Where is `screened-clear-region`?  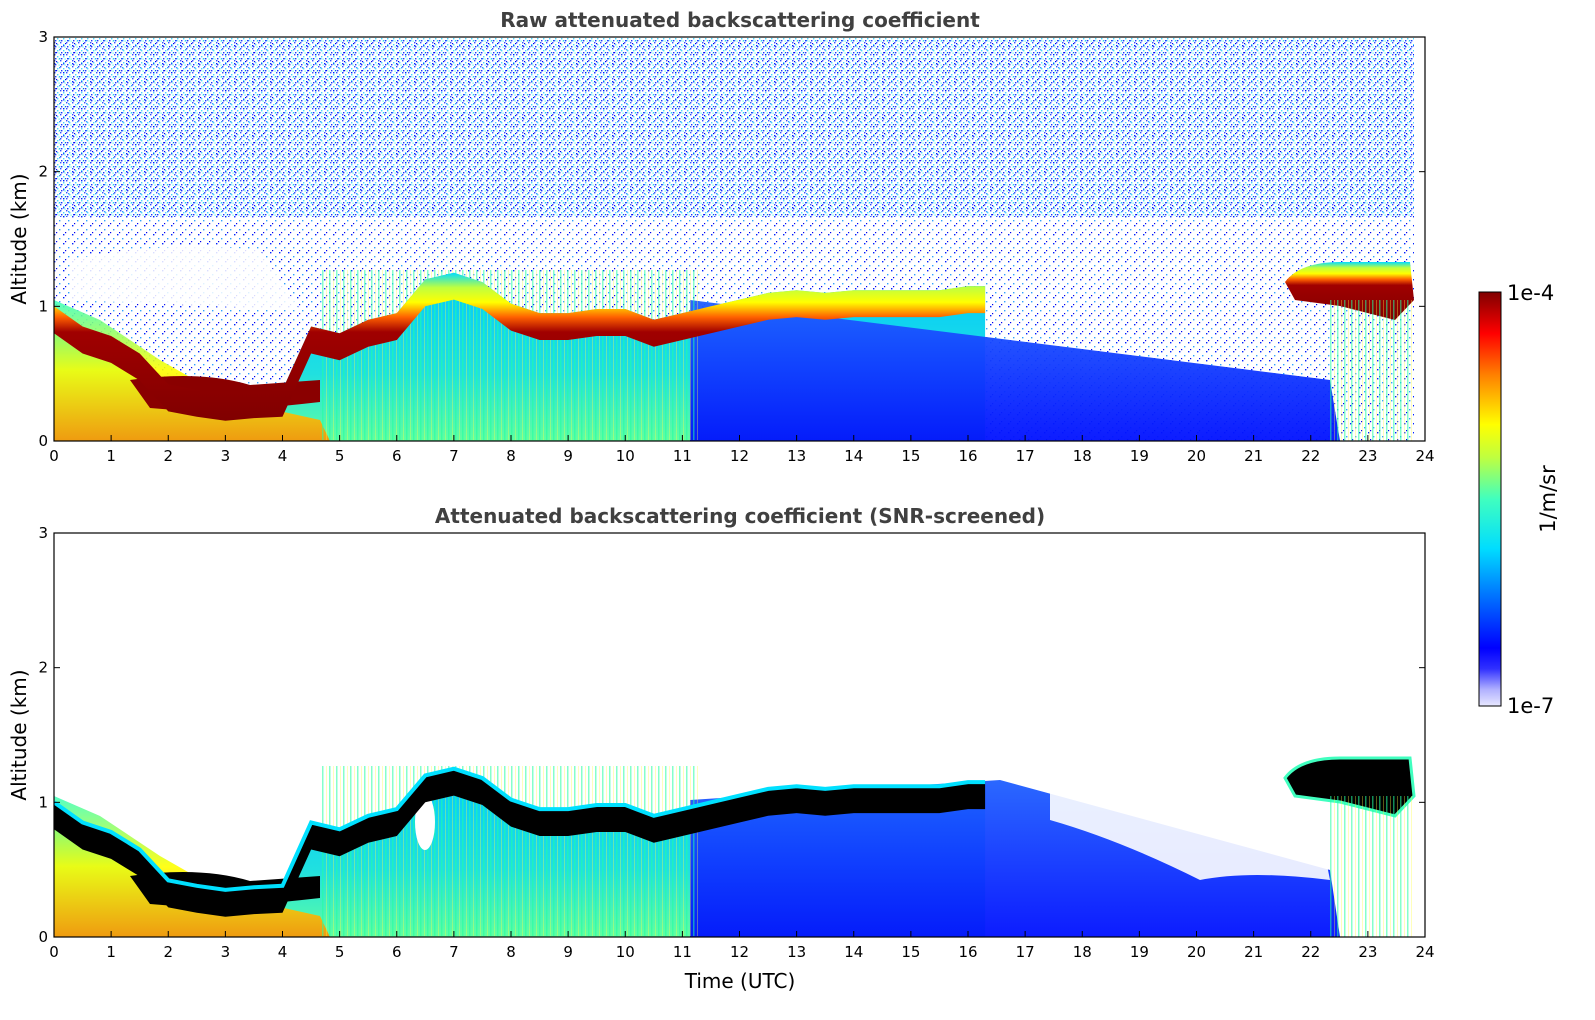 screened-clear-region is located at coordinates (1190, 831).